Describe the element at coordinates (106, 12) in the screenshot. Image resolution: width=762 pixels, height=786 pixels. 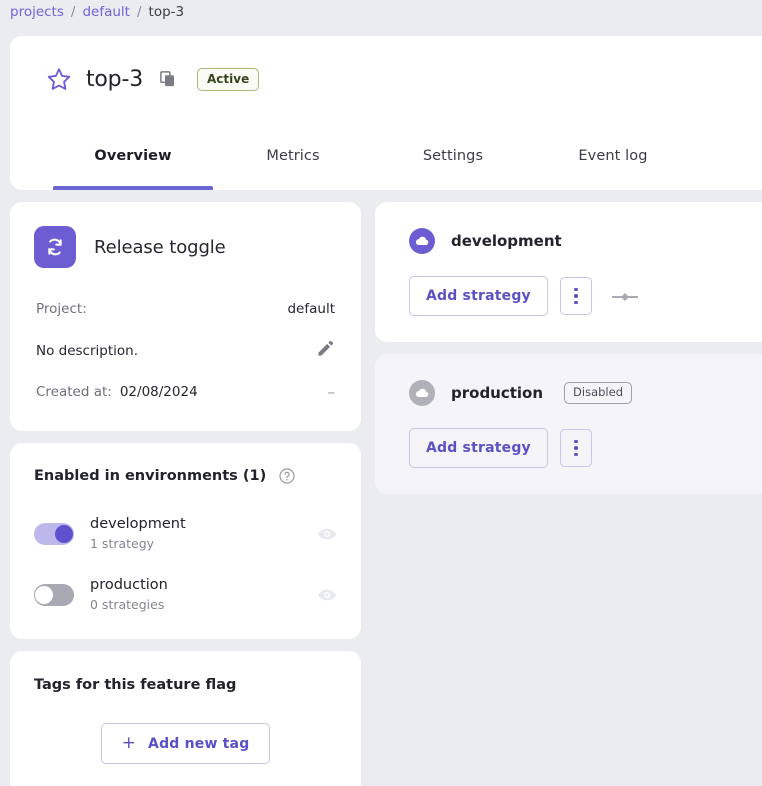
I see `breadcrumb-item-default: default` at that location.